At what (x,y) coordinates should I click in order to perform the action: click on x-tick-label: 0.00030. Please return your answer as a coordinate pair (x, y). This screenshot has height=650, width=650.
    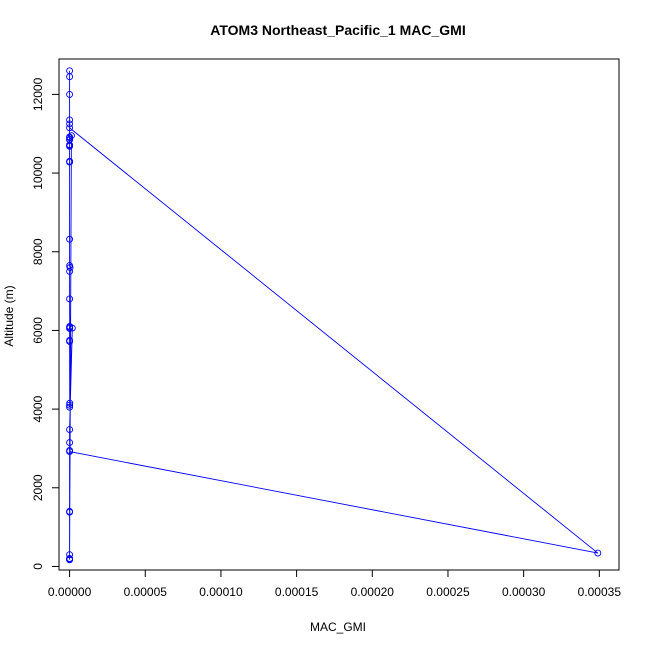
    Looking at the image, I should click on (524, 592).